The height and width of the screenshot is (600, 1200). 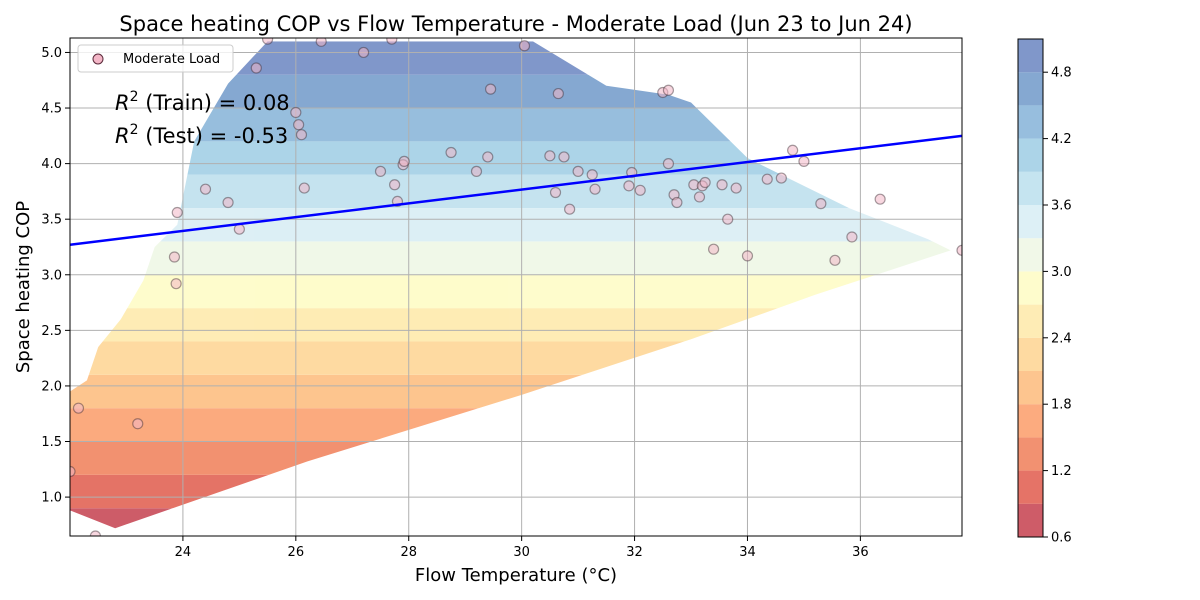 What do you see at coordinates (134, 97) in the screenshot?
I see `r2-train-sup: 2` at bounding box center [134, 97].